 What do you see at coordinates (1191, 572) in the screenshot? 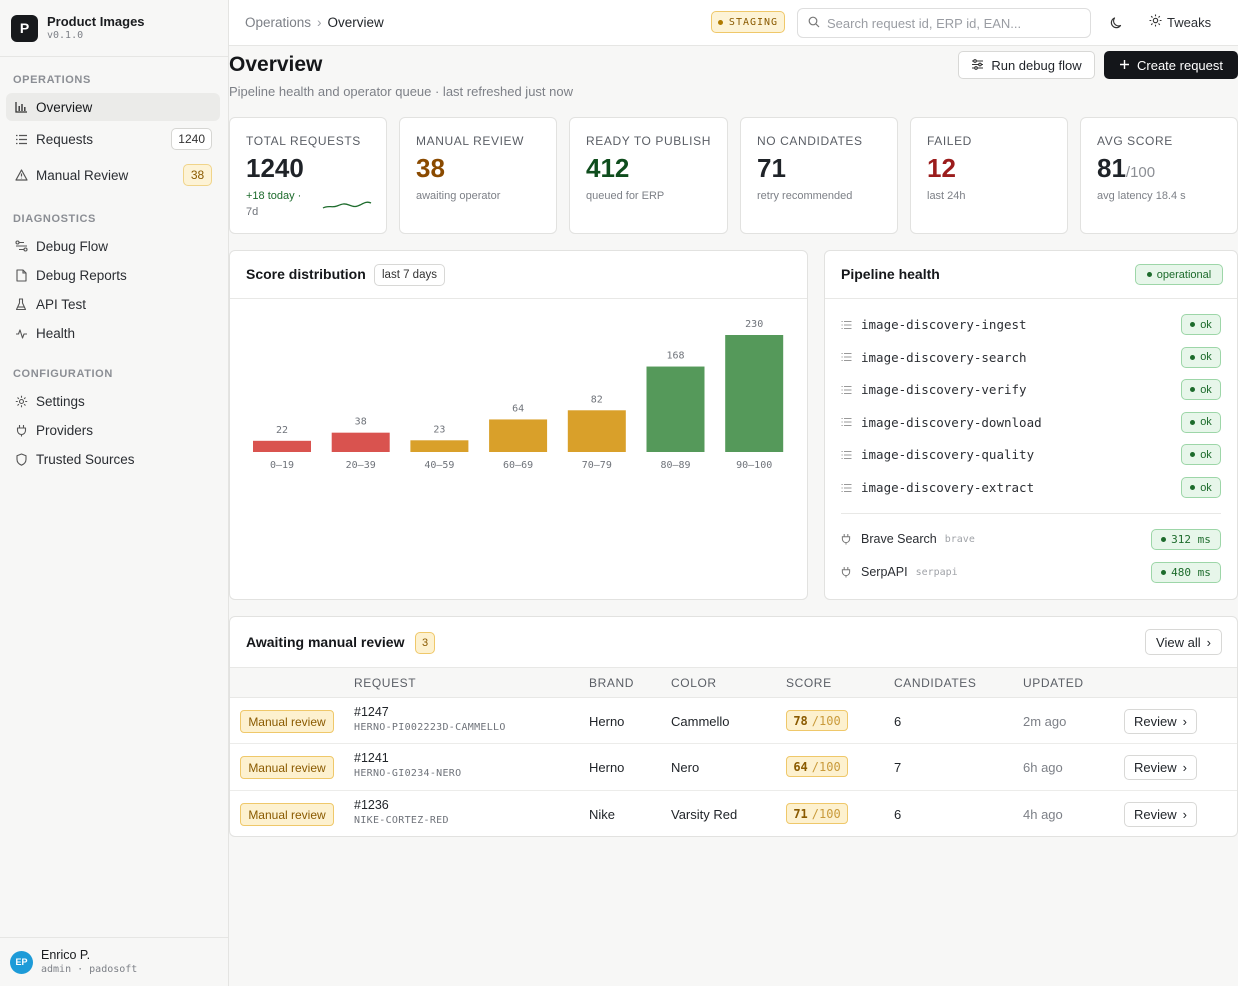
I see `latency-value: 480 ms` at bounding box center [1191, 572].